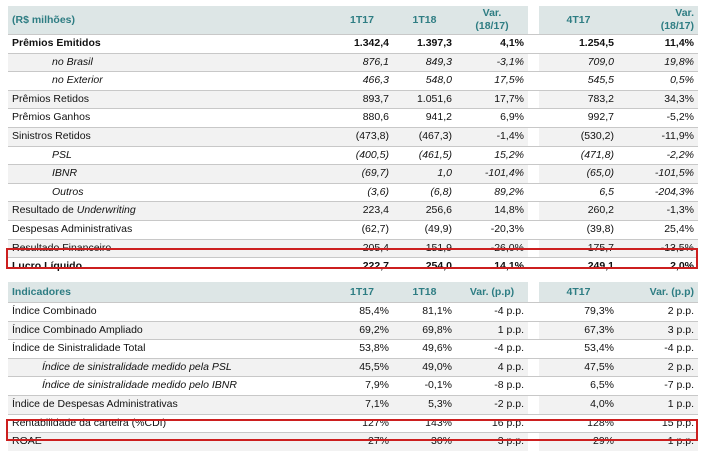 The image size is (705, 451). Describe the element at coordinates (658, 423) in the screenshot. I see `value-cell: 15 p.p.` at that location.